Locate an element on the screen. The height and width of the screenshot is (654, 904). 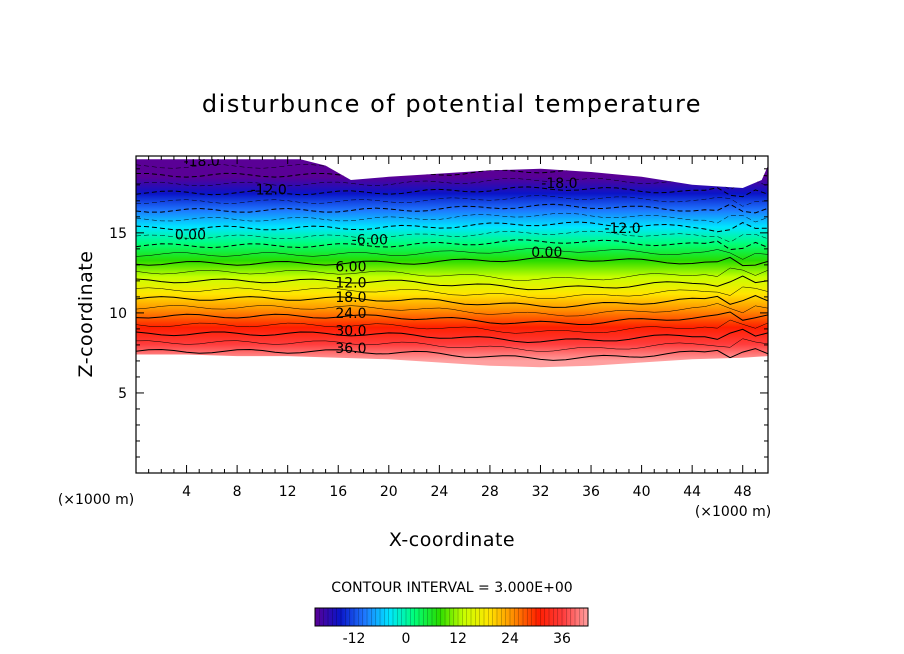
x-tick-label: 8 is located at coordinates (237, 492).